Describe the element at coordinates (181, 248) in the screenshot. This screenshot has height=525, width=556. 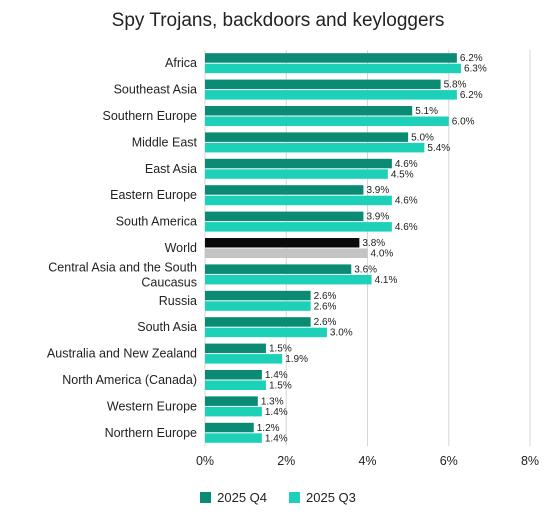
I see `category-label: World` at that location.